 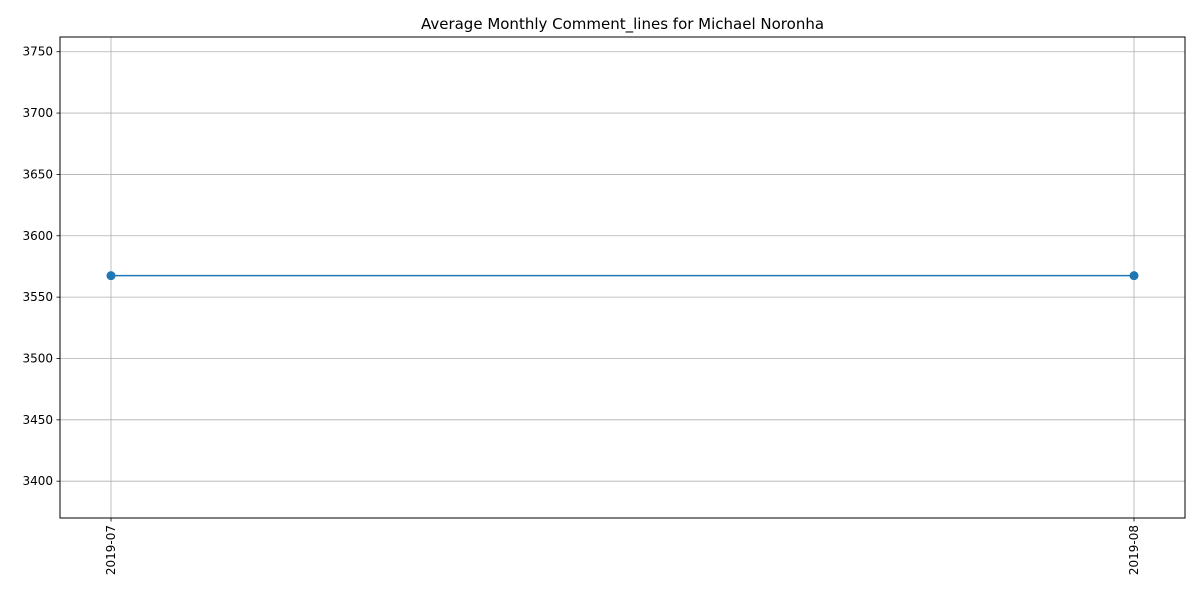 What do you see at coordinates (37, 297) in the screenshot?
I see `y-tick-label: 3550` at bounding box center [37, 297].